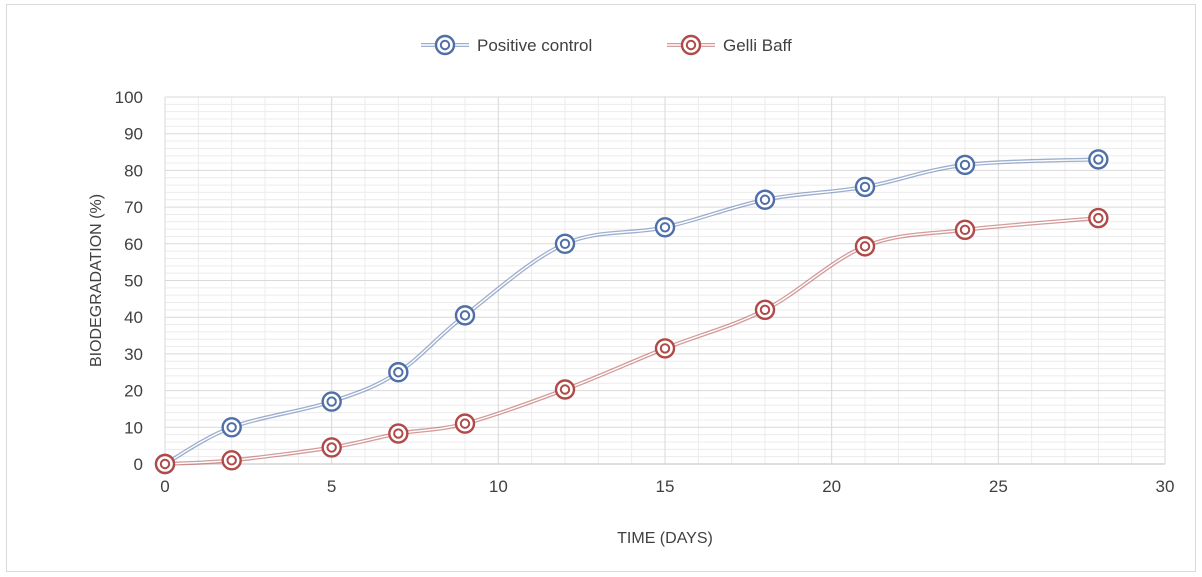 The image size is (1202, 577). What do you see at coordinates (757, 45) in the screenshot?
I see `legend-label: Gelli Baff` at bounding box center [757, 45].